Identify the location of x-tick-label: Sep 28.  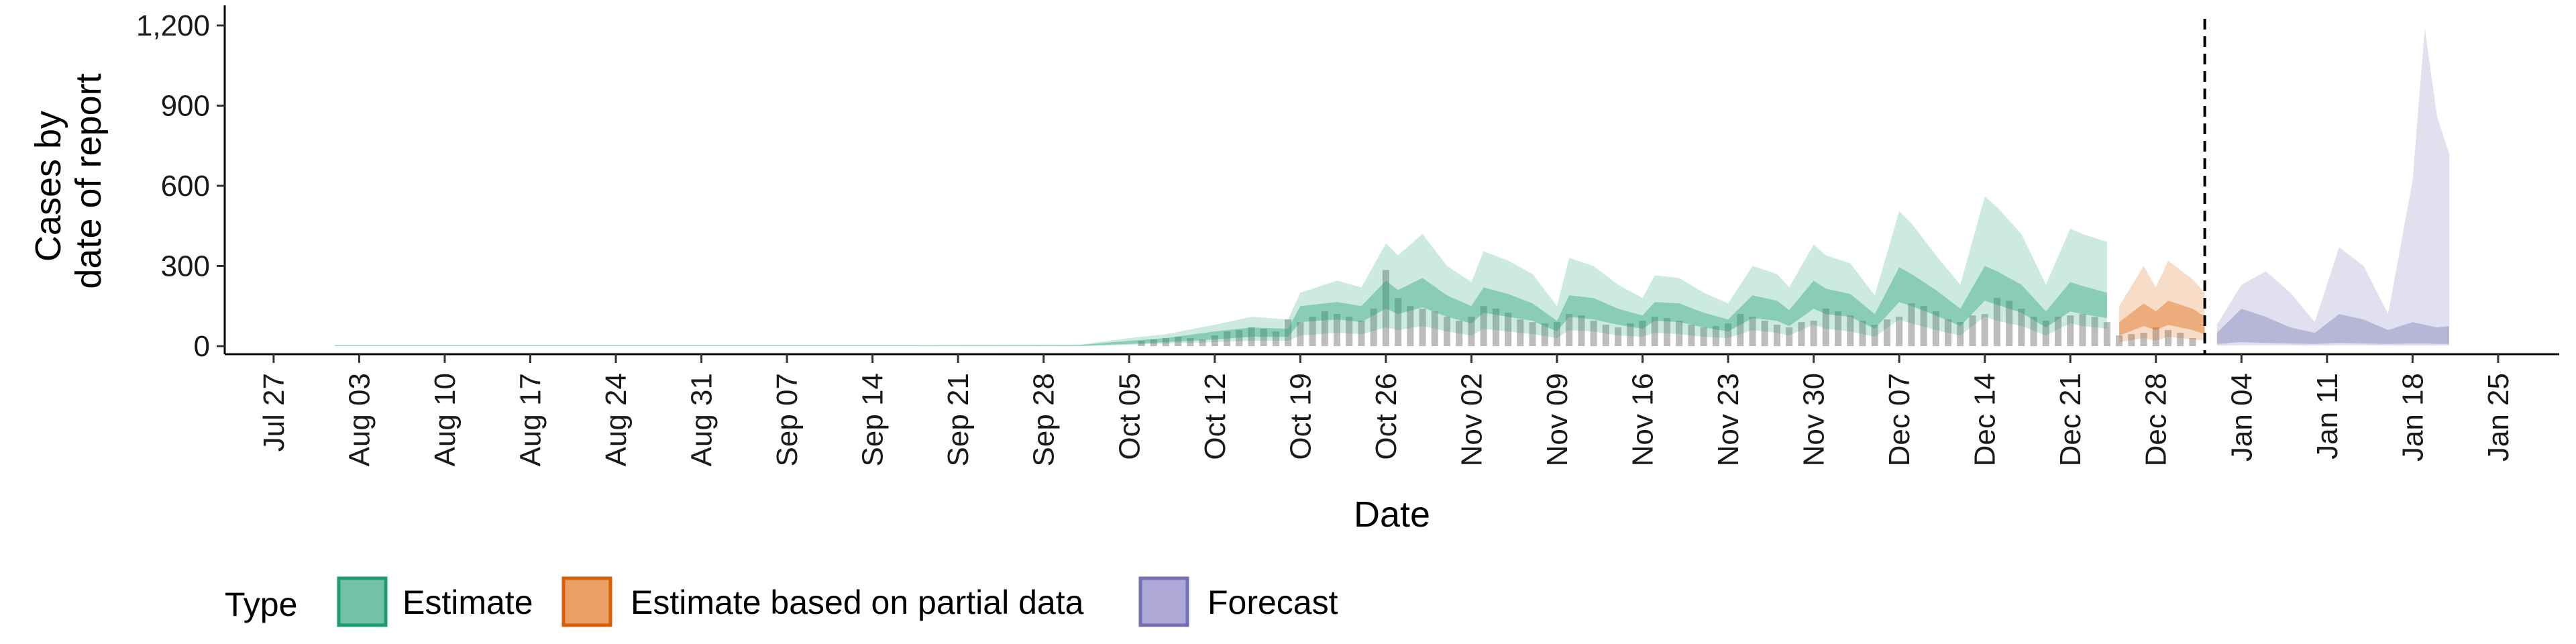
(1044, 419).